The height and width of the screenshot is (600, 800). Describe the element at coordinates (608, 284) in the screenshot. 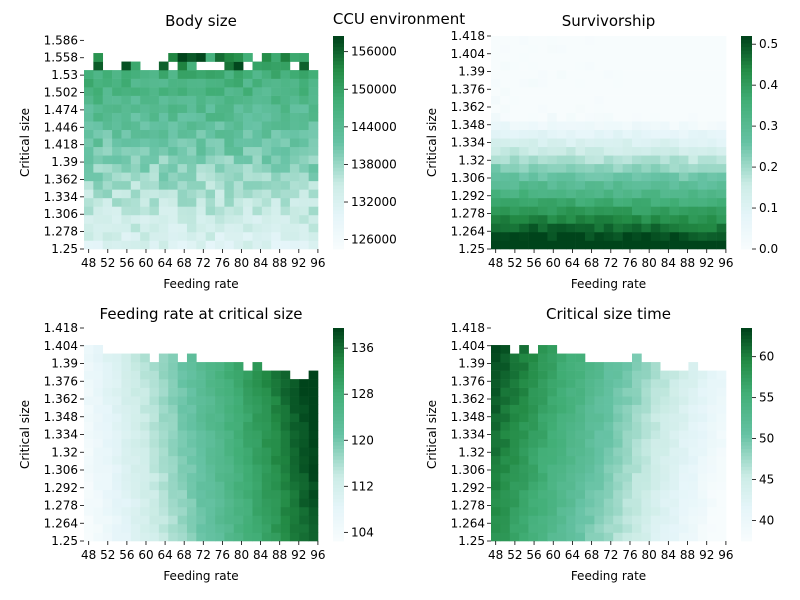

I see `x-axis-label: Feeding rate` at that location.